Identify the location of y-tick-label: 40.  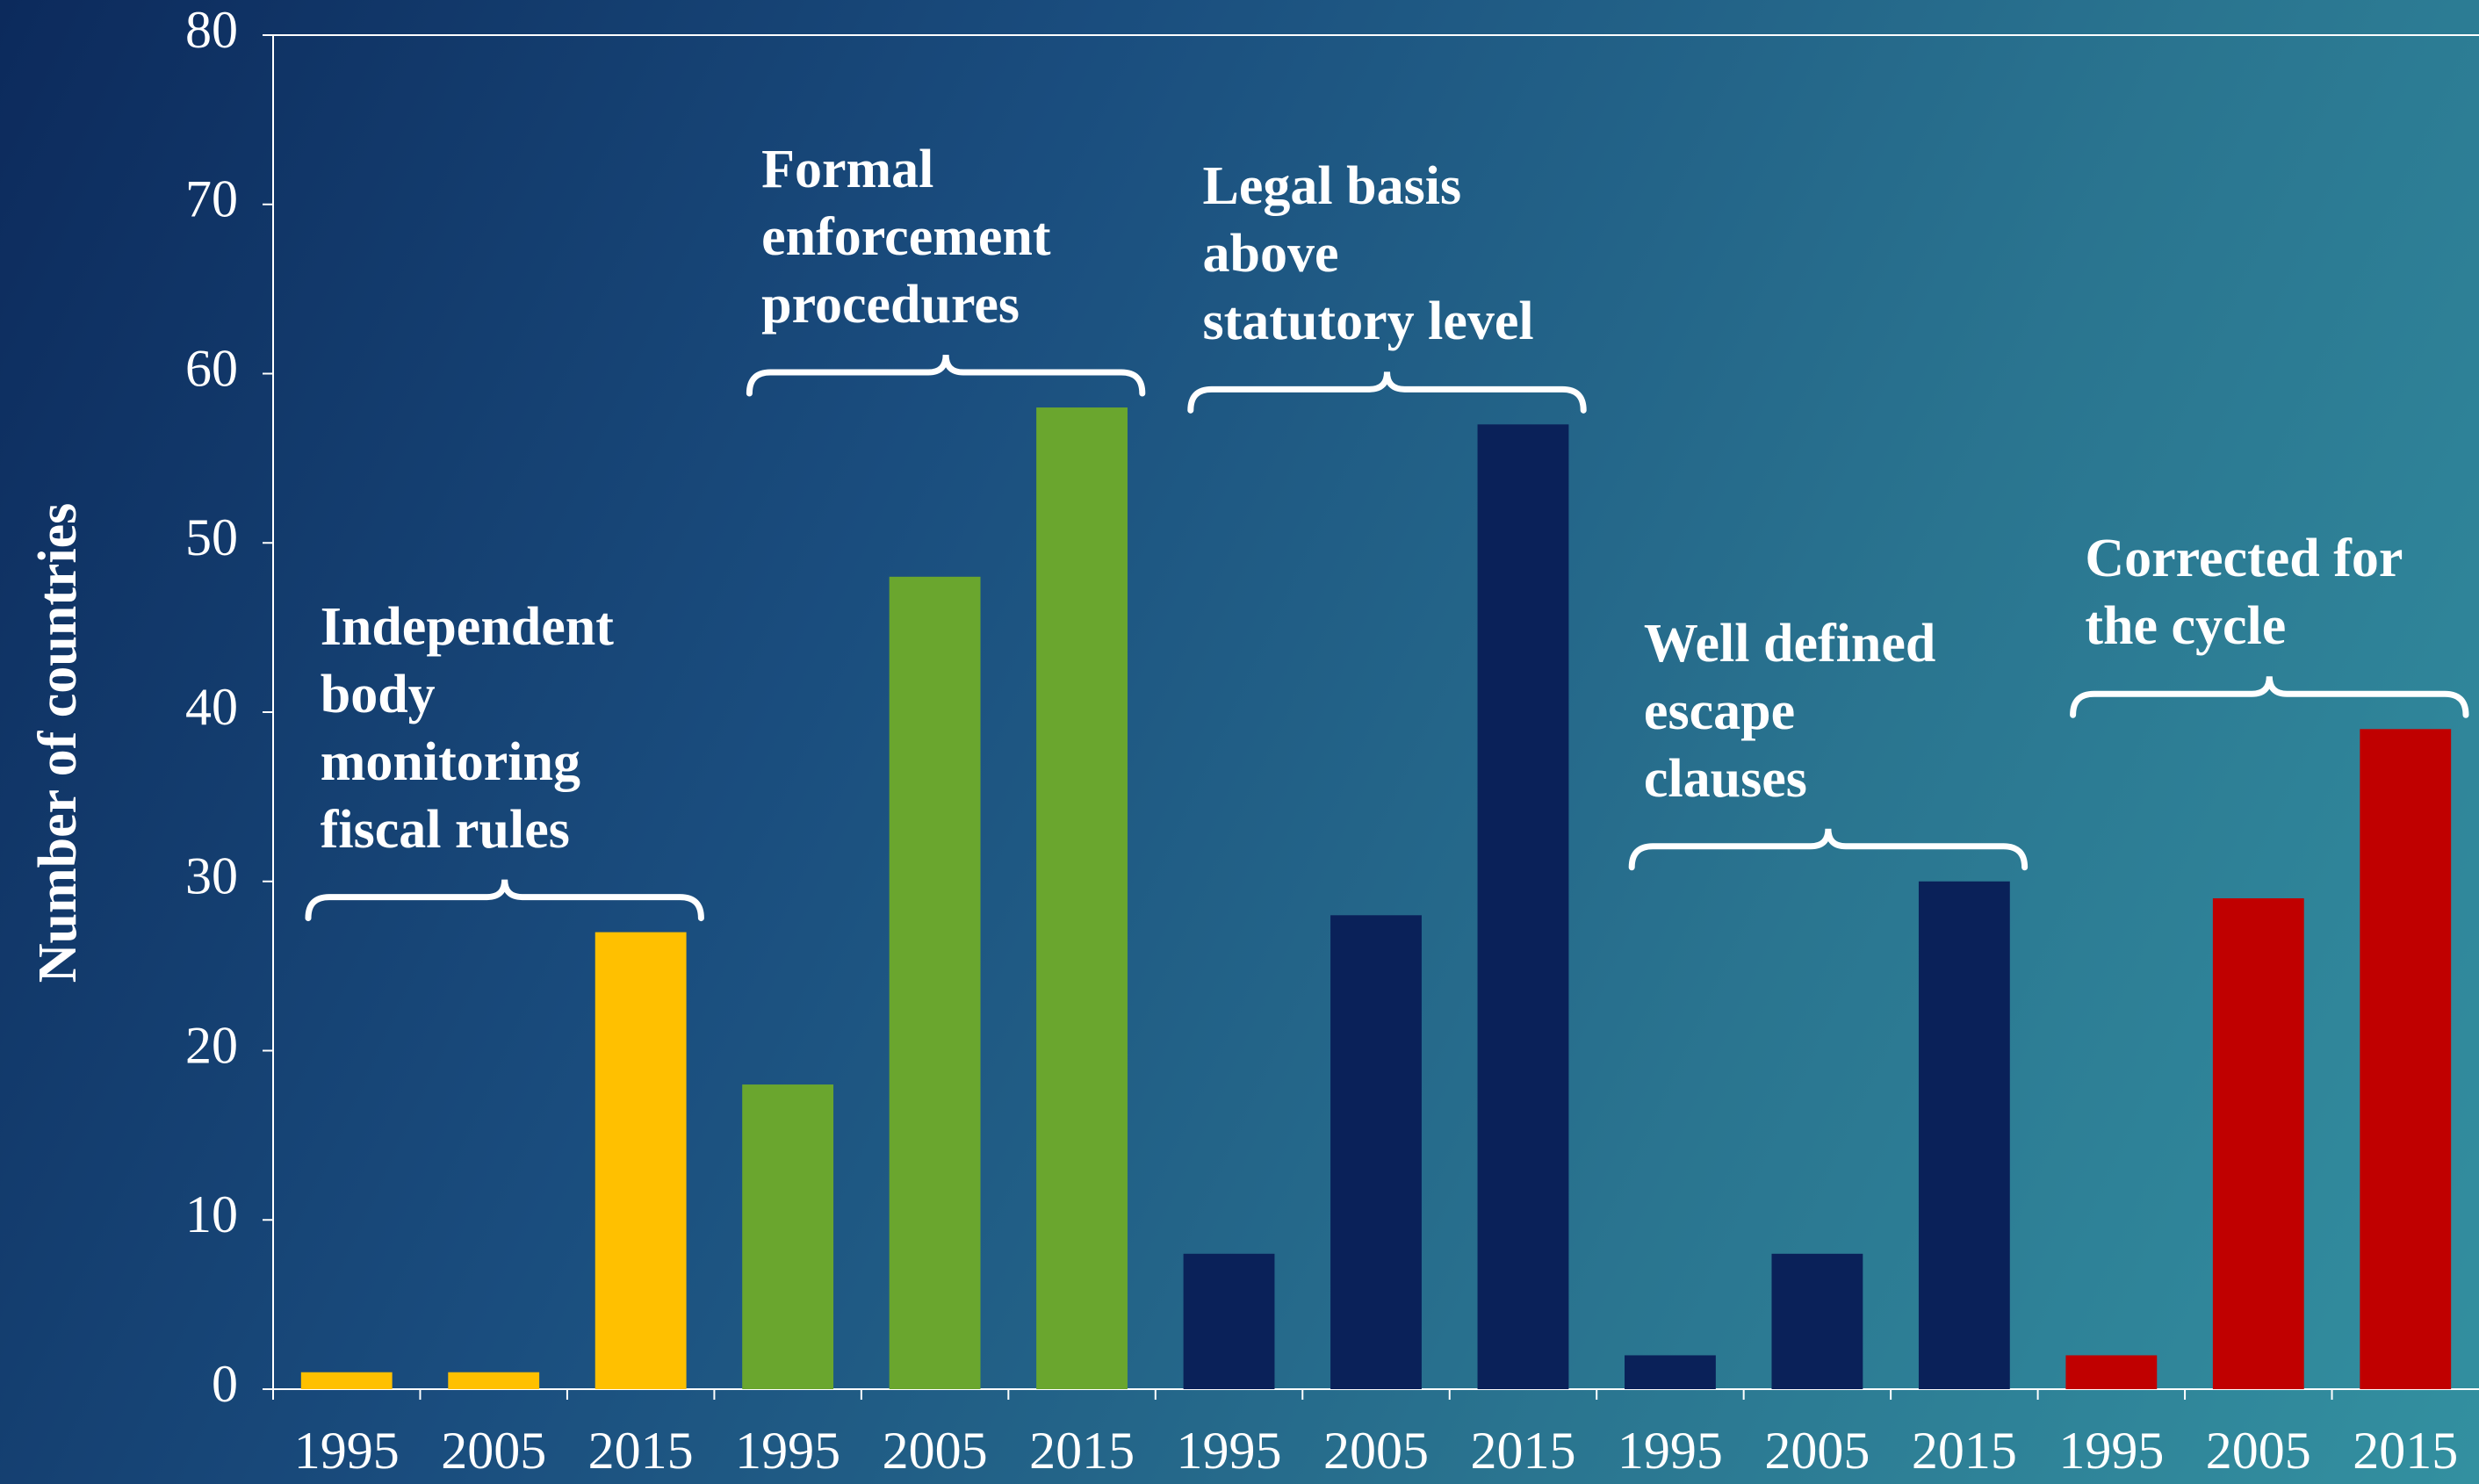
(212, 707).